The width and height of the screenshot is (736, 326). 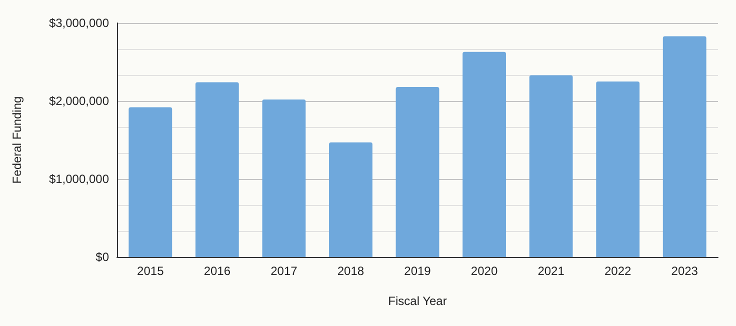 What do you see at coordinates (150, 271) in the screenshot?
I see `x-tick-label: 2015` at bounding box center [150, 271].